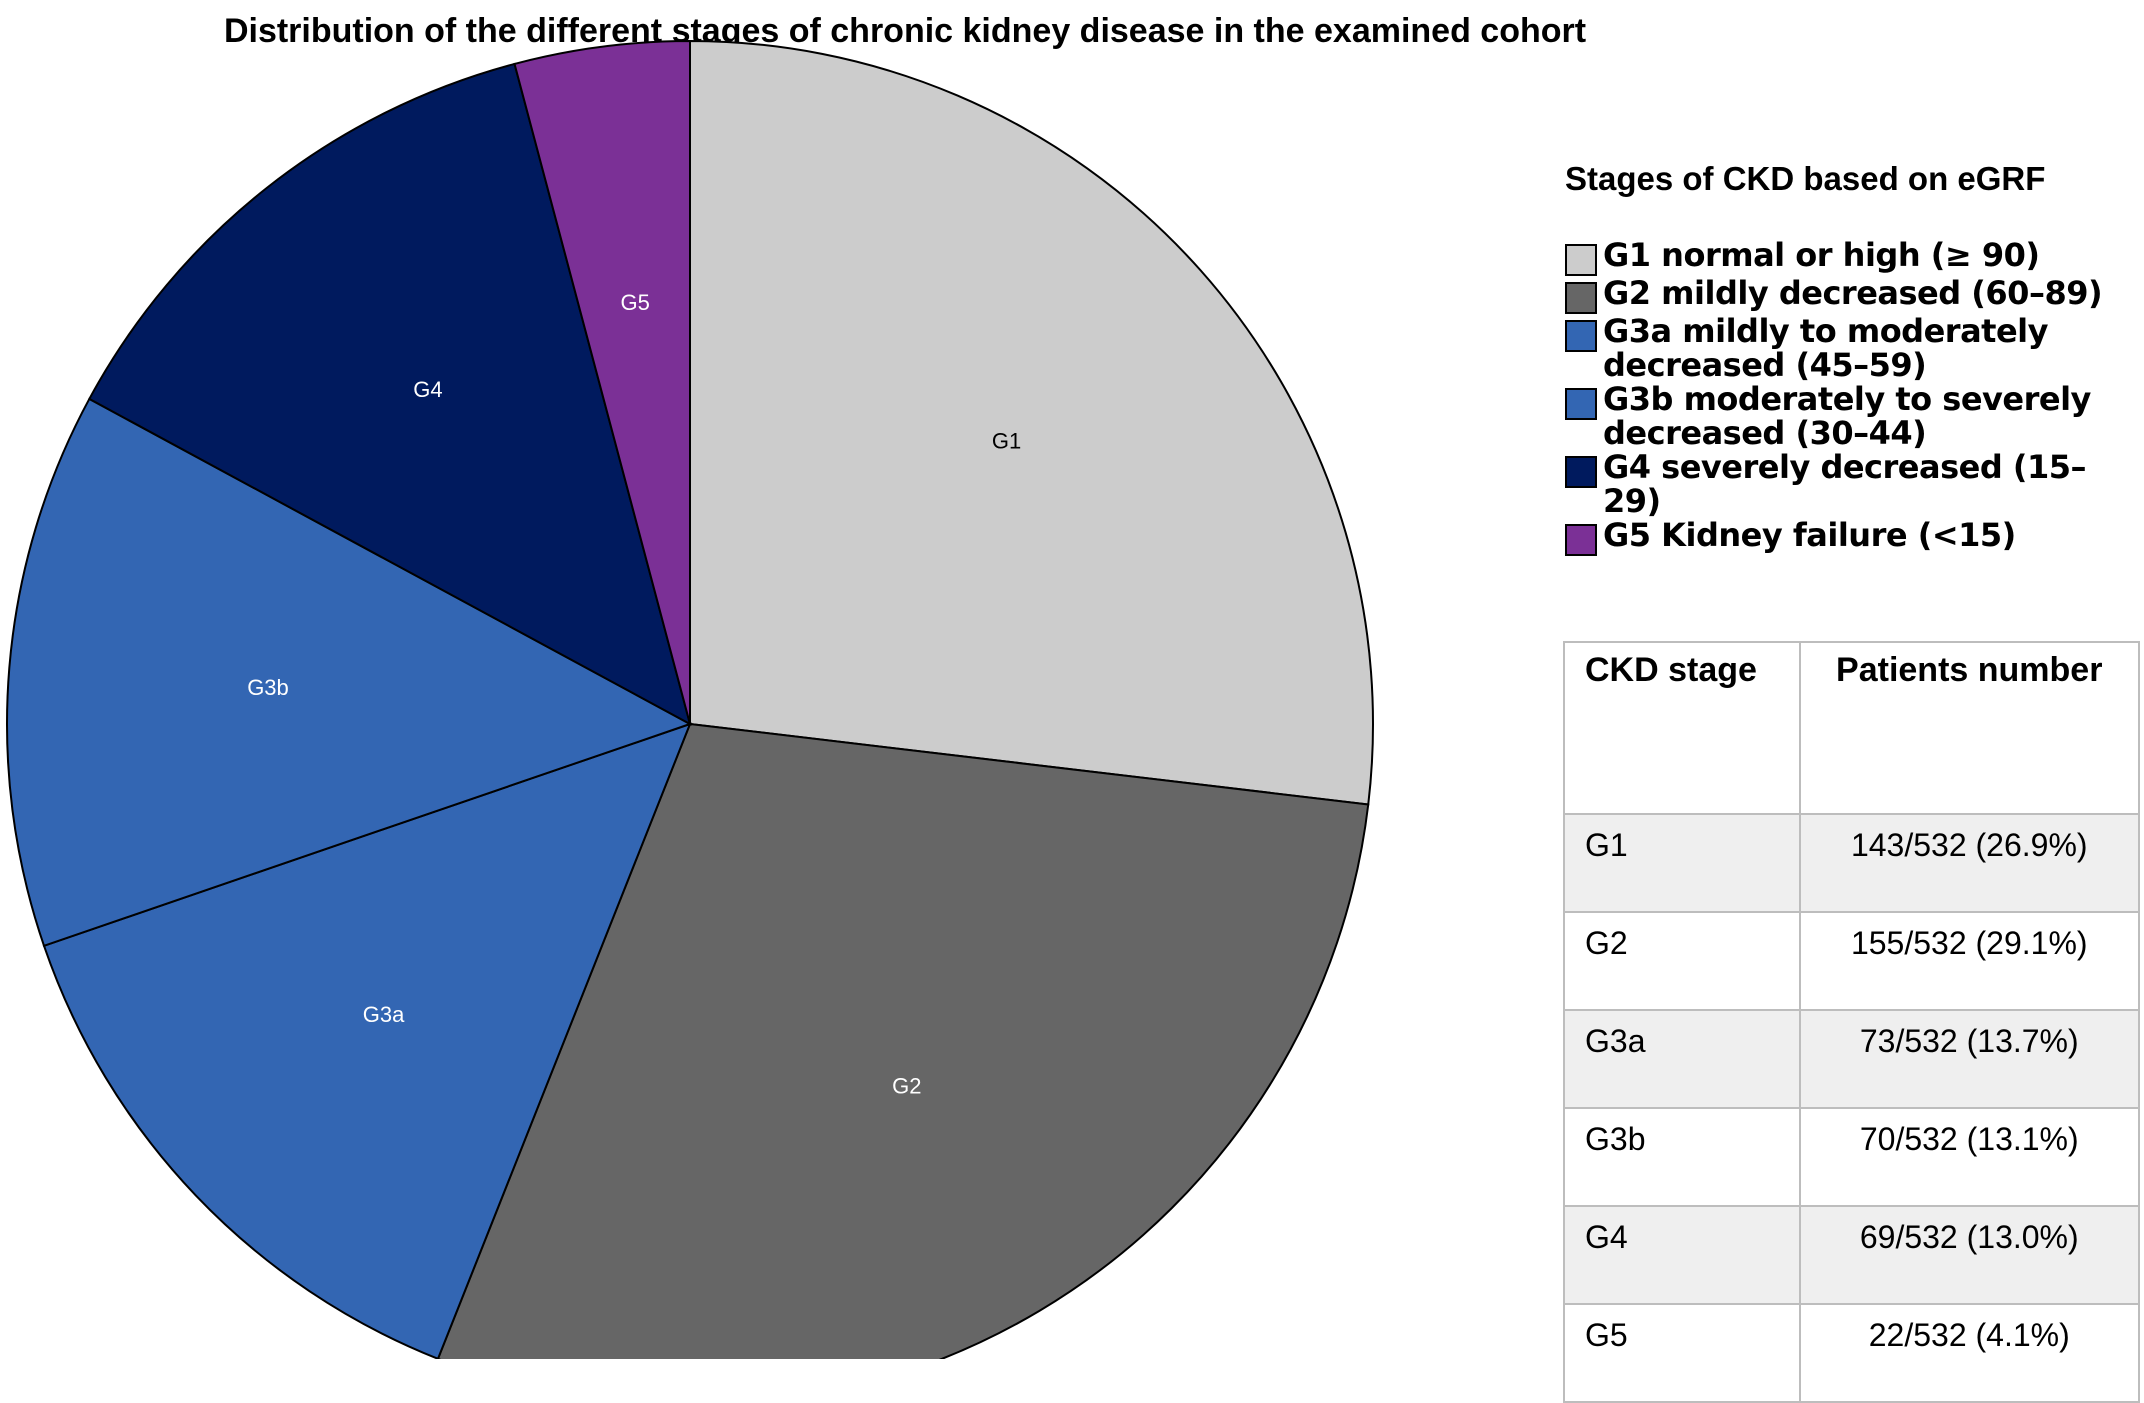  I want to click on pie-label-g5: G5, so click(634, 302).